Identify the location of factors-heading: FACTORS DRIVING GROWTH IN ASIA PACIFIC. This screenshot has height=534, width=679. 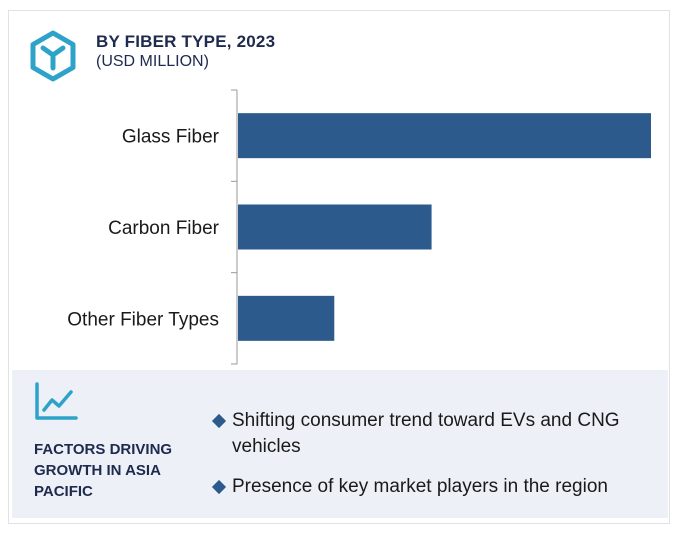
(103, 470).